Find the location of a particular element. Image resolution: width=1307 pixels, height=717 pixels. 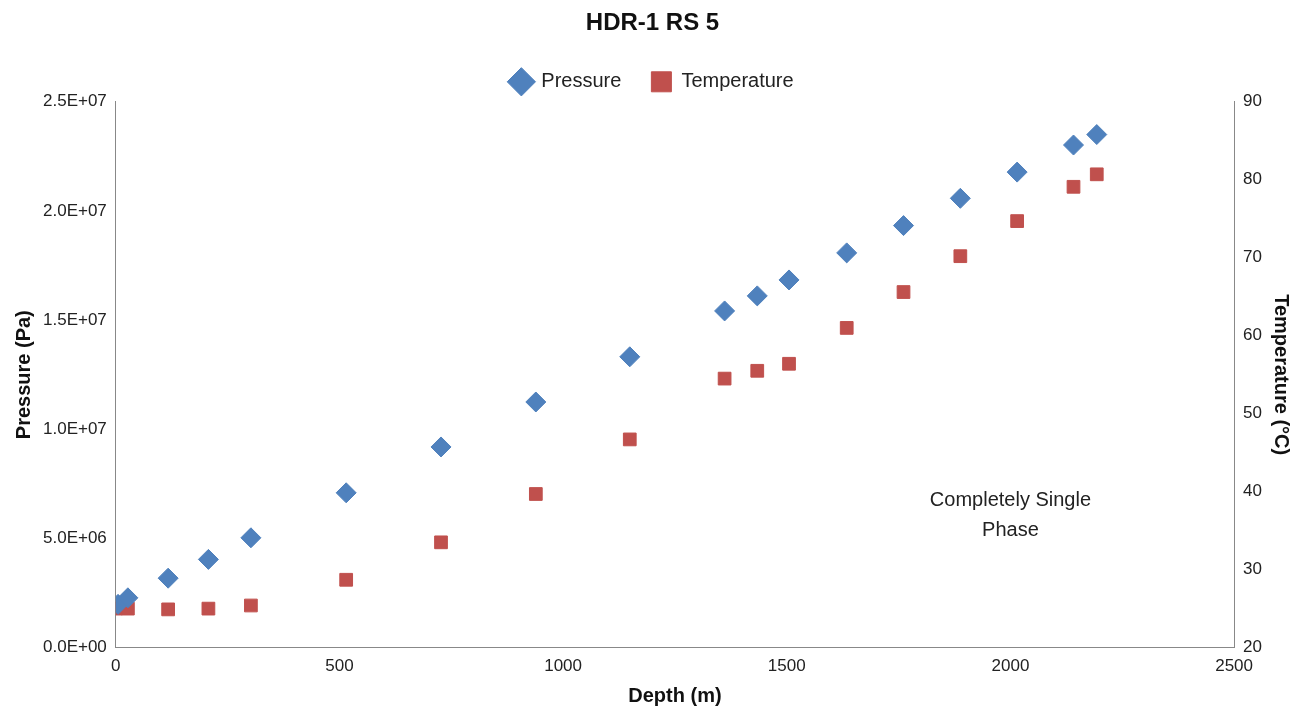

x-tick-label: 500 is located at coordinates (339, 666).